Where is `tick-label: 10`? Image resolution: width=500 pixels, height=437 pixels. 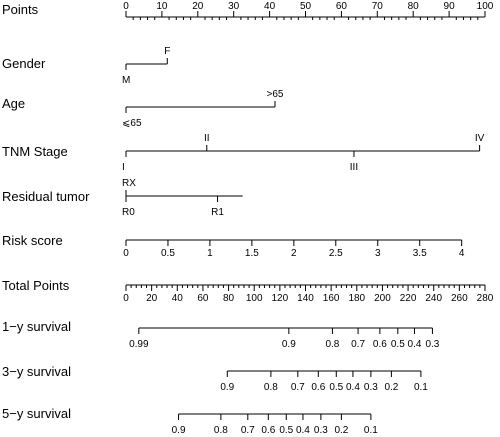 tick-label: 10 is located at coordinates (162, 6).